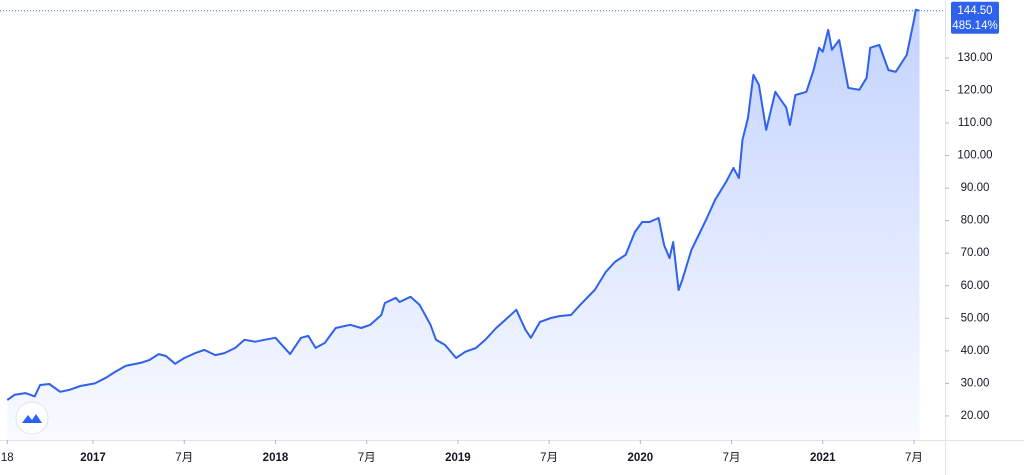 This screenshot has height=475, width=1024. What do you see at coordinates (975, 383) in the screenshot?
I see `y-tick-label: 30.00` at bounding box center [975, 383].